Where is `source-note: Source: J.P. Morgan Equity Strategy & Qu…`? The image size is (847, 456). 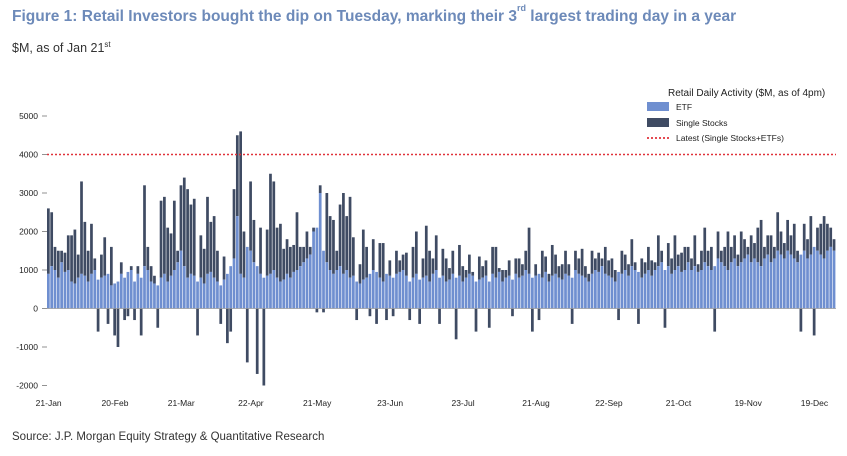
source-note: Source: J.P. Morgan Equity Strategy & Qu… is located at coordinates (168, 437).